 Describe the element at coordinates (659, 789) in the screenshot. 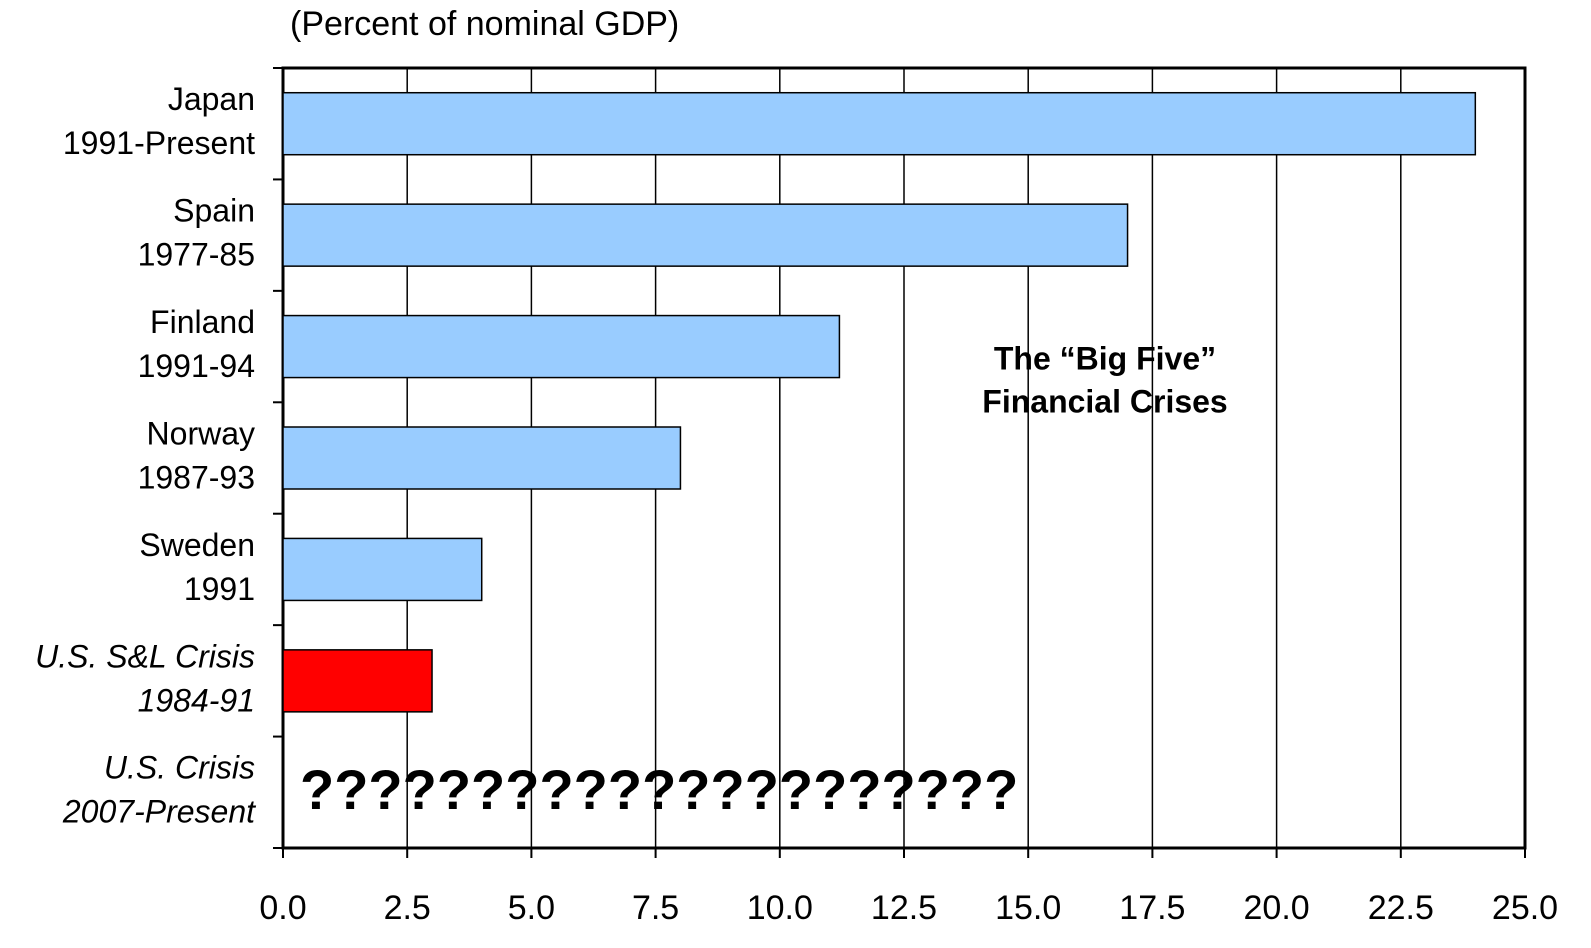

I see `annotation: ?????????????????????` at that location.